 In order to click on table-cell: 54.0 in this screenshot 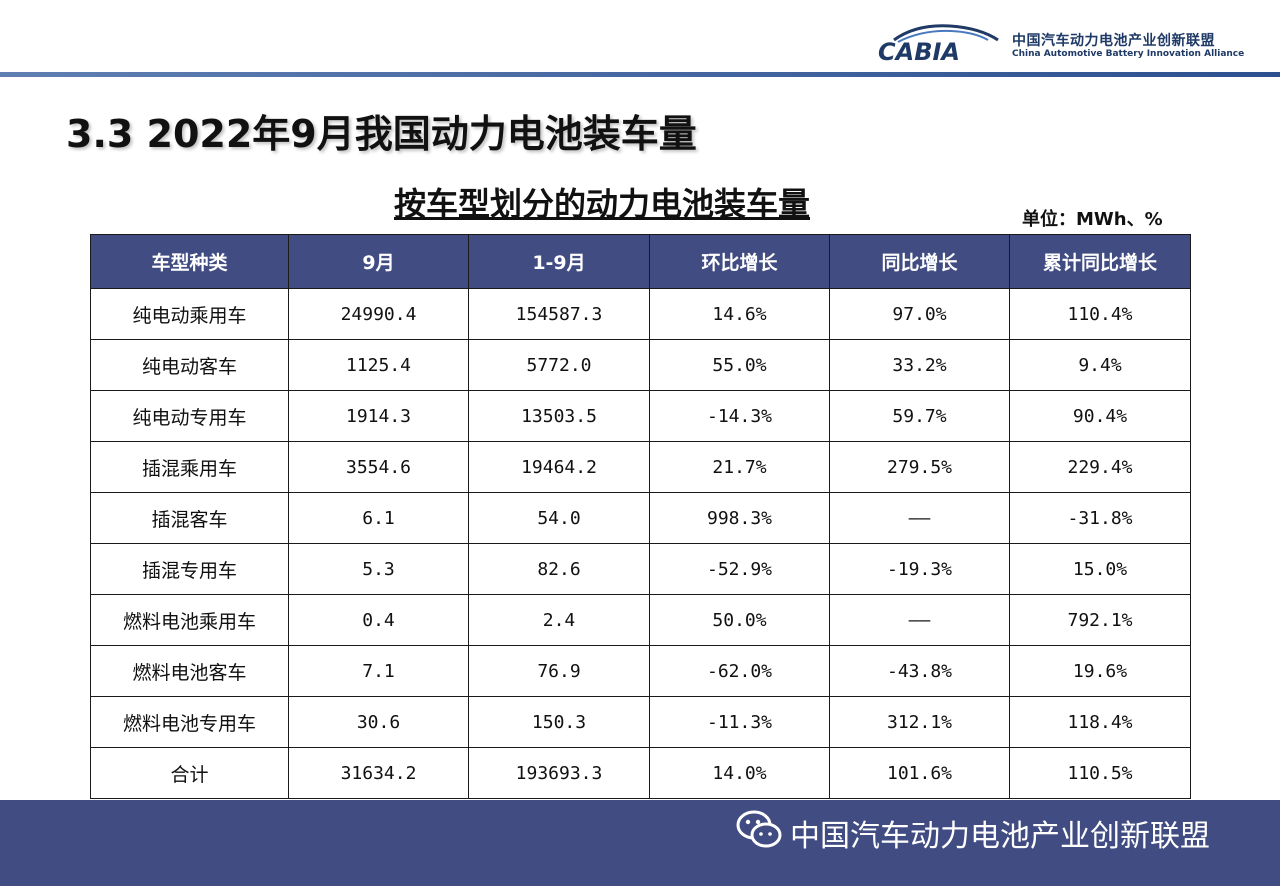, I will do `click(559, 518)`.